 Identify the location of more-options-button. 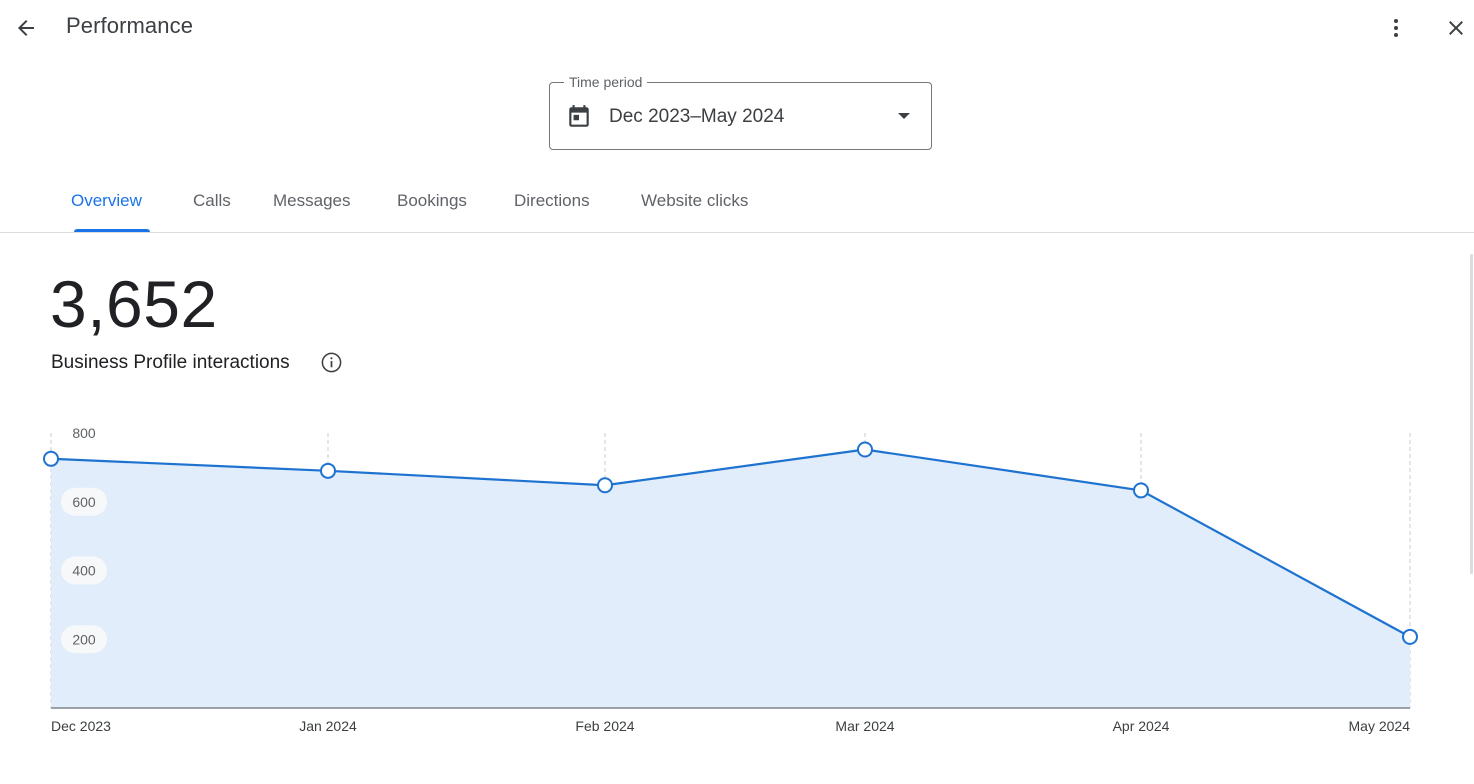
(1396, 28).